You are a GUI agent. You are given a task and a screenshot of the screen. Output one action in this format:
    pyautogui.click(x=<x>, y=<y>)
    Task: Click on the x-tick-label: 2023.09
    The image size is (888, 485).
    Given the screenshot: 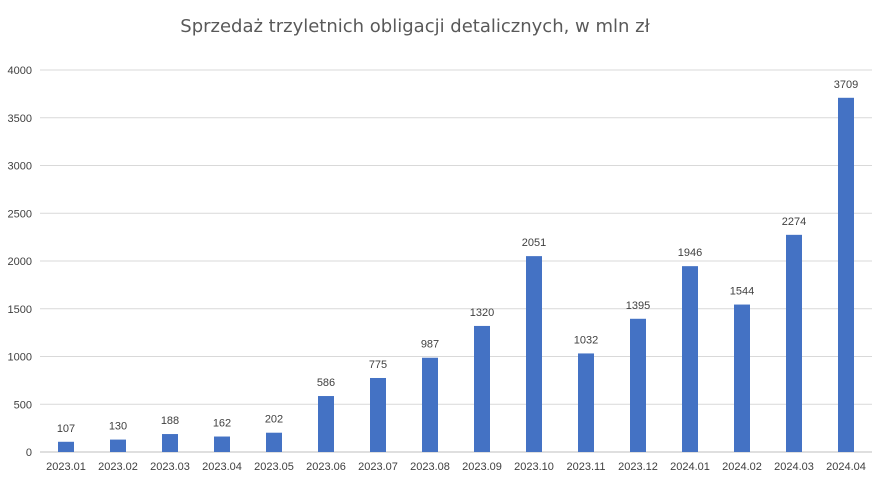 What is the action you would take?
    pyautogui.click(x=482, y=467)
    